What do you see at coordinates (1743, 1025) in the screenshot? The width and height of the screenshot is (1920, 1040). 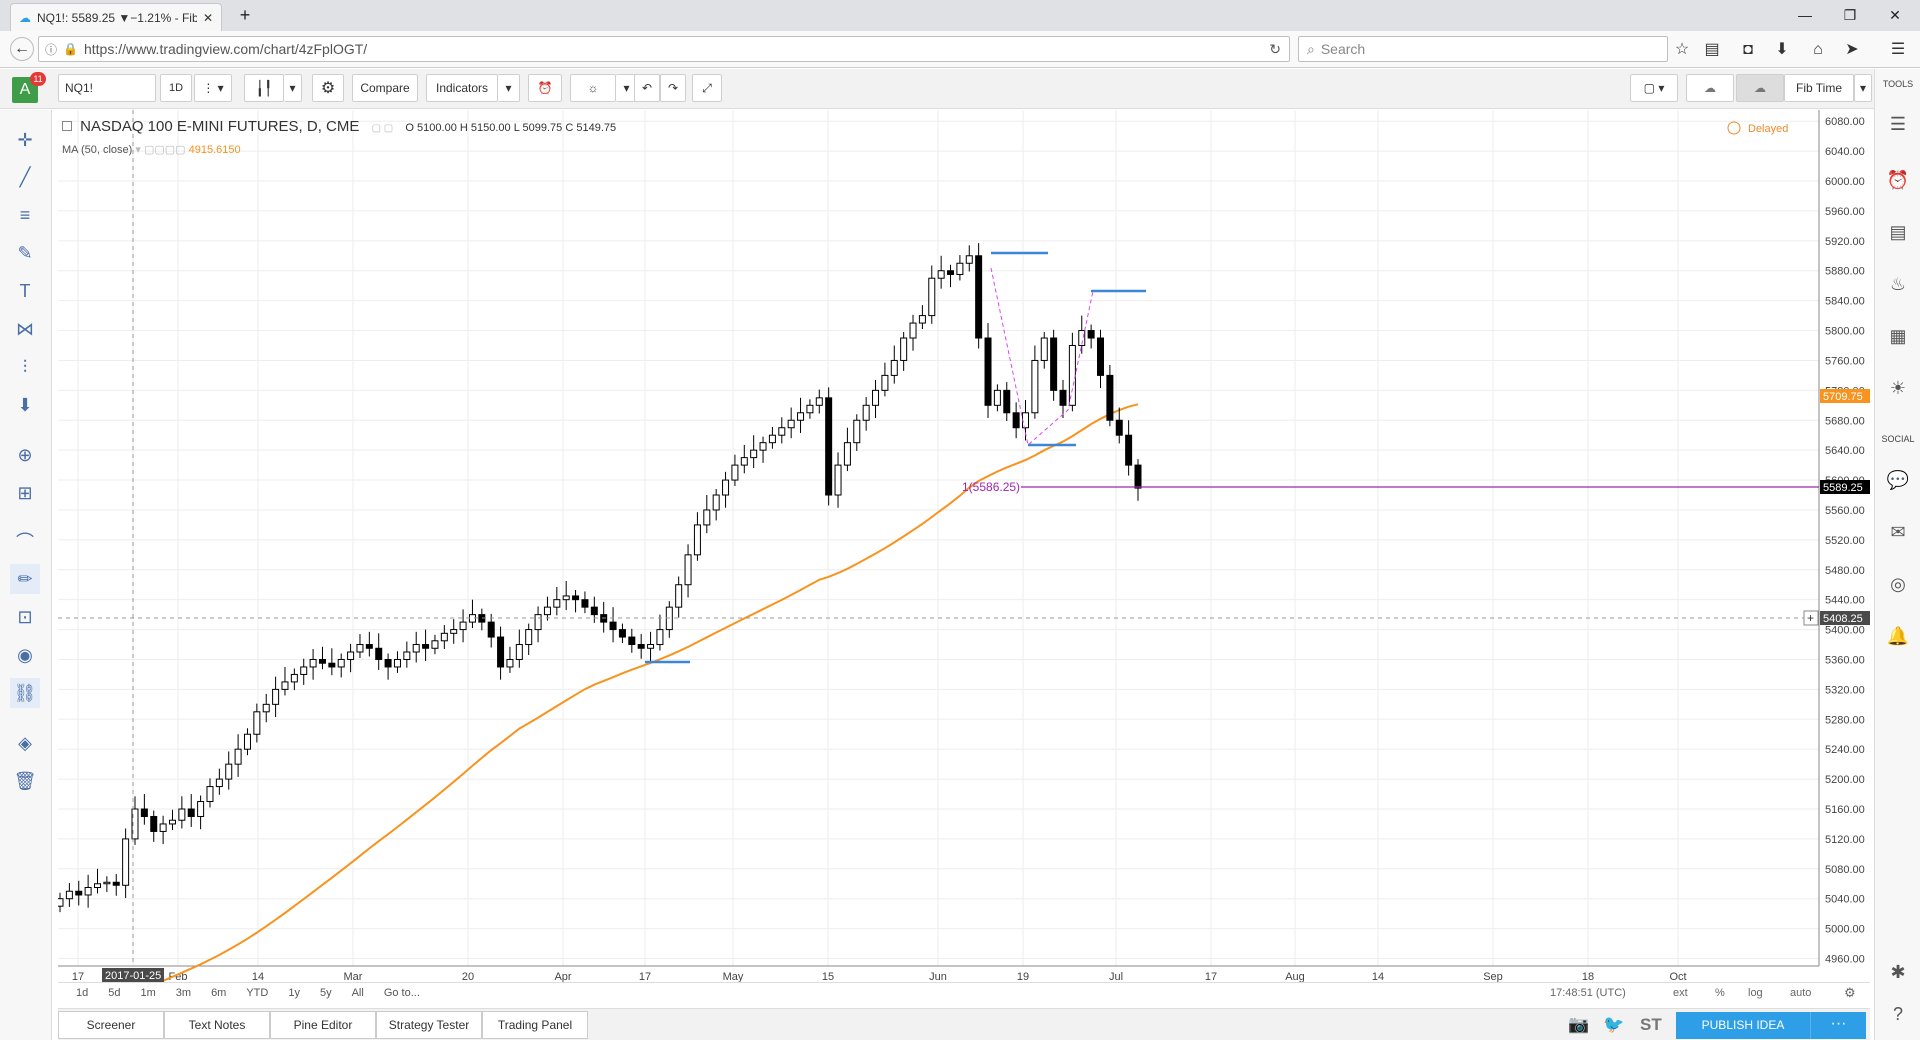 I see `publish-idea-button: PUBLISH IDEA` at bounding box center [1743, 1025].